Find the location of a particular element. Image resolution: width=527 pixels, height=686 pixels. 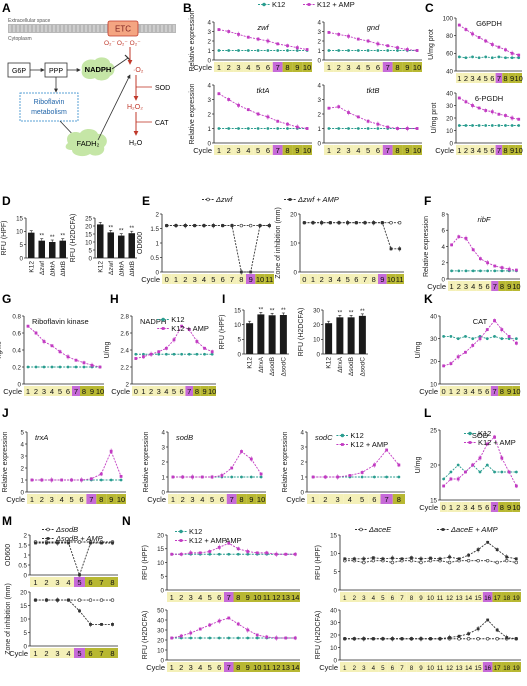

x-tick-label: 7 is located at coordinates (278, 150).